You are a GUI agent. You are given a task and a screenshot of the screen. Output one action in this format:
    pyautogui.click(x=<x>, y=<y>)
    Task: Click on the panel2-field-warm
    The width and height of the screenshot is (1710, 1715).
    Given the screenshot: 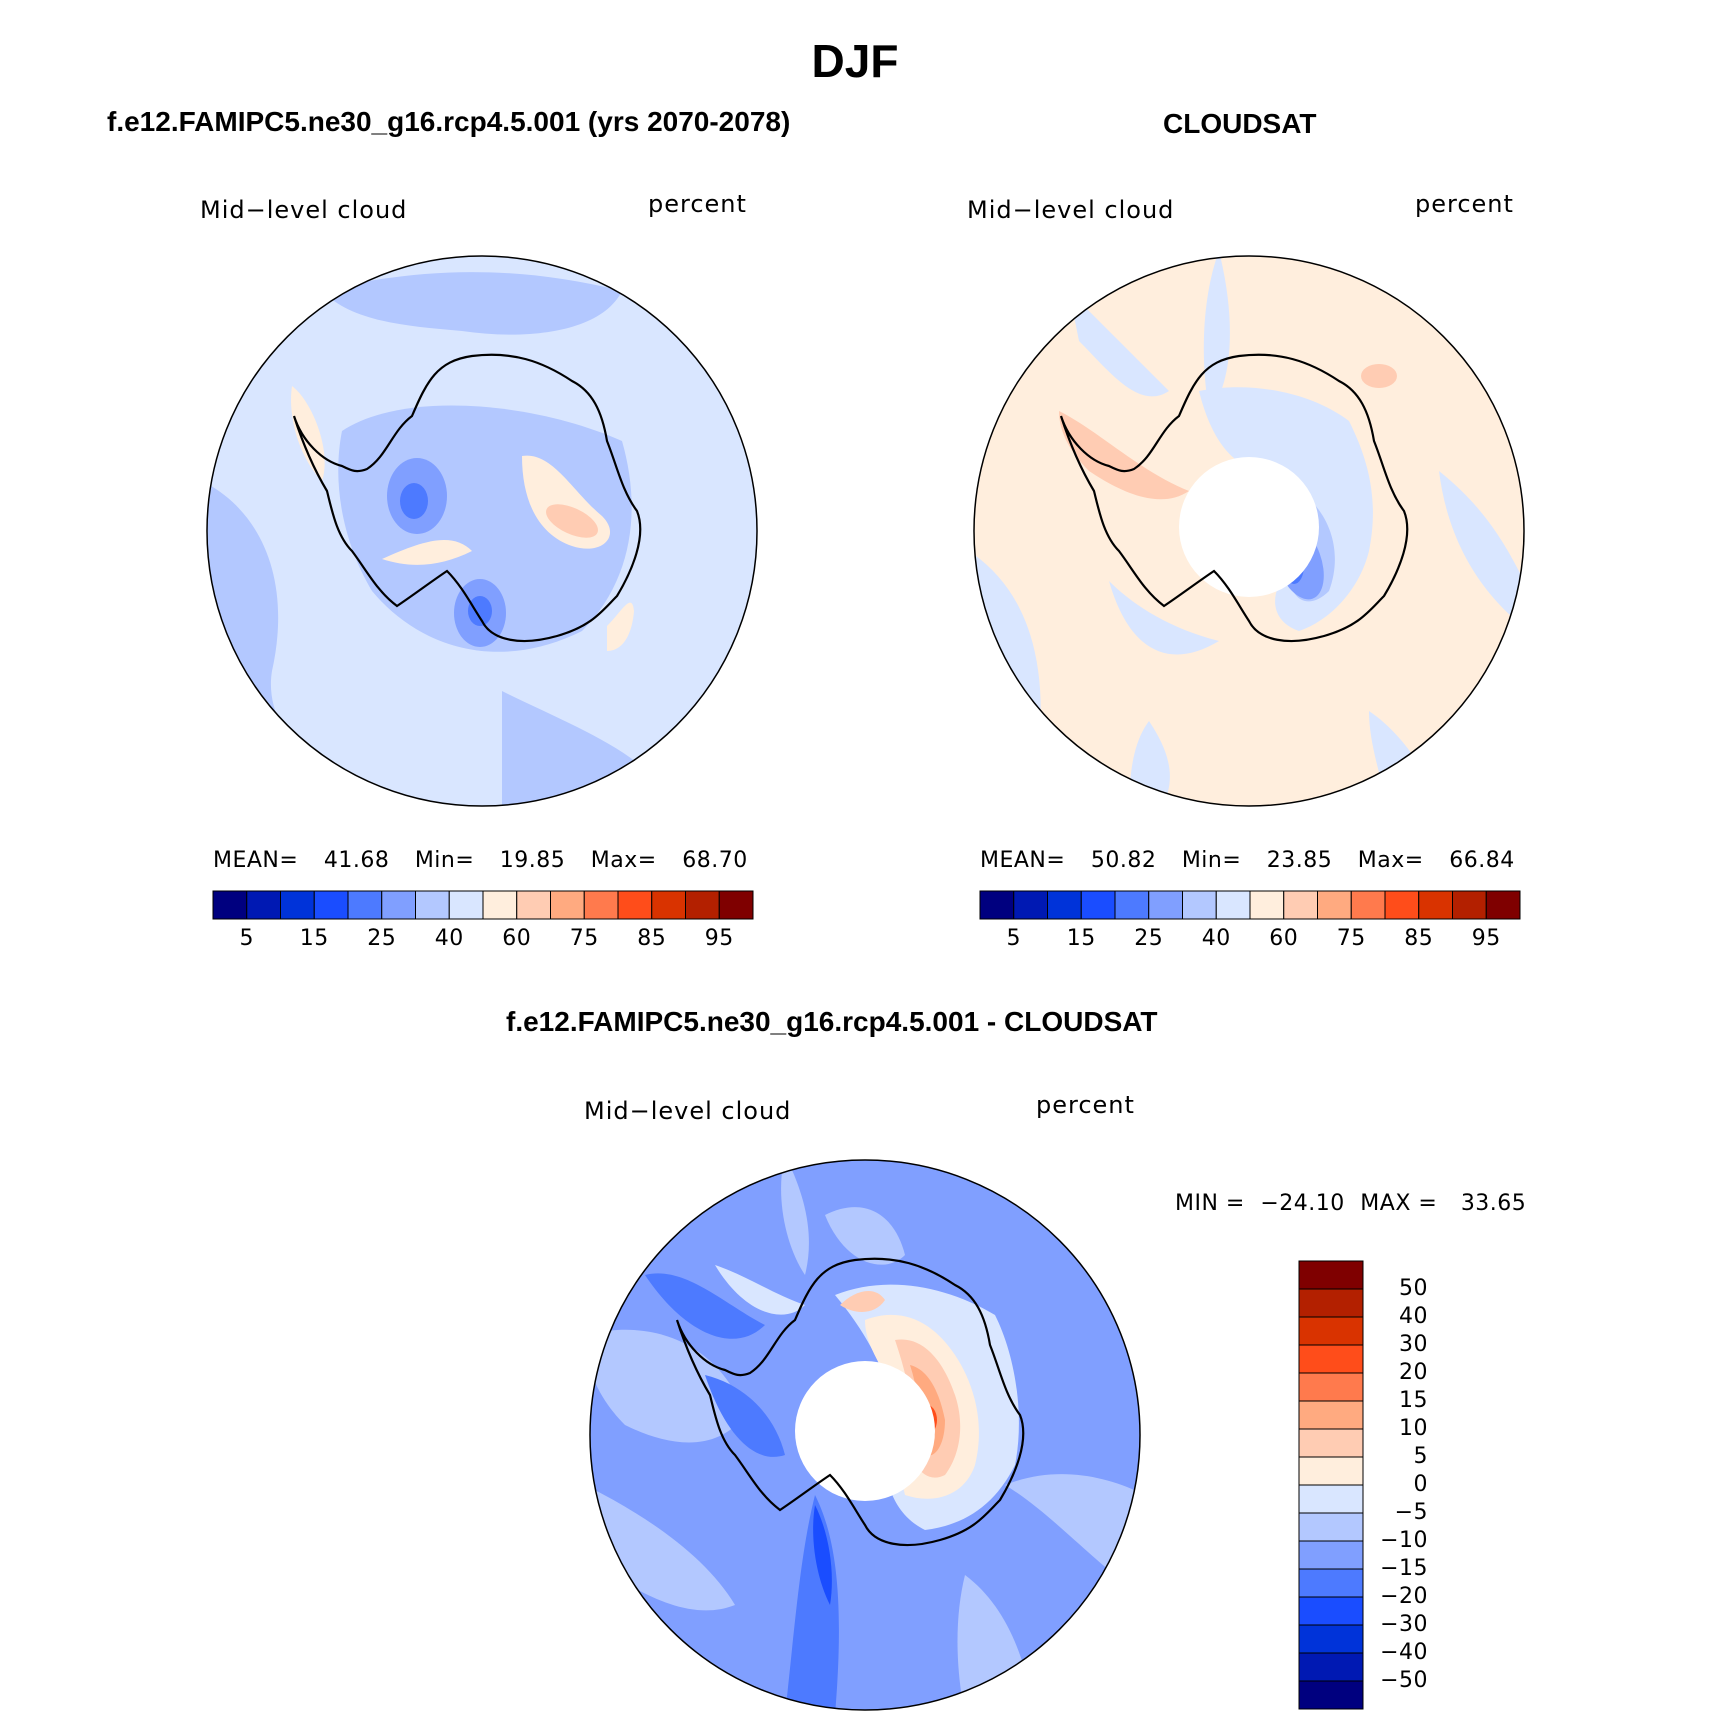 What is the action you would take?
    pyautogui.click(x=1124, y=455)
    